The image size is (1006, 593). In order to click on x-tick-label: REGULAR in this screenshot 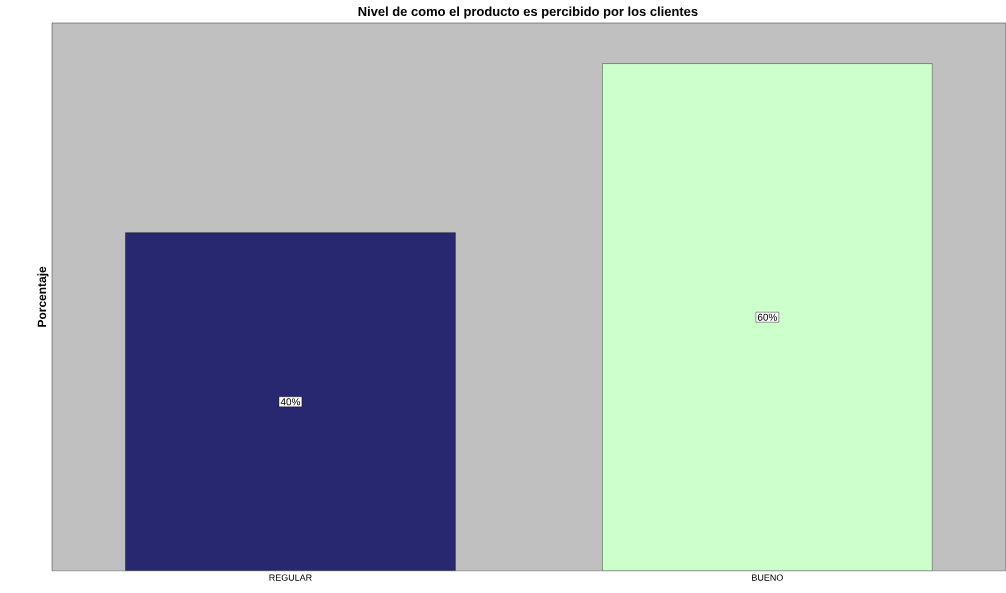, I will do `click(290, 577)`.